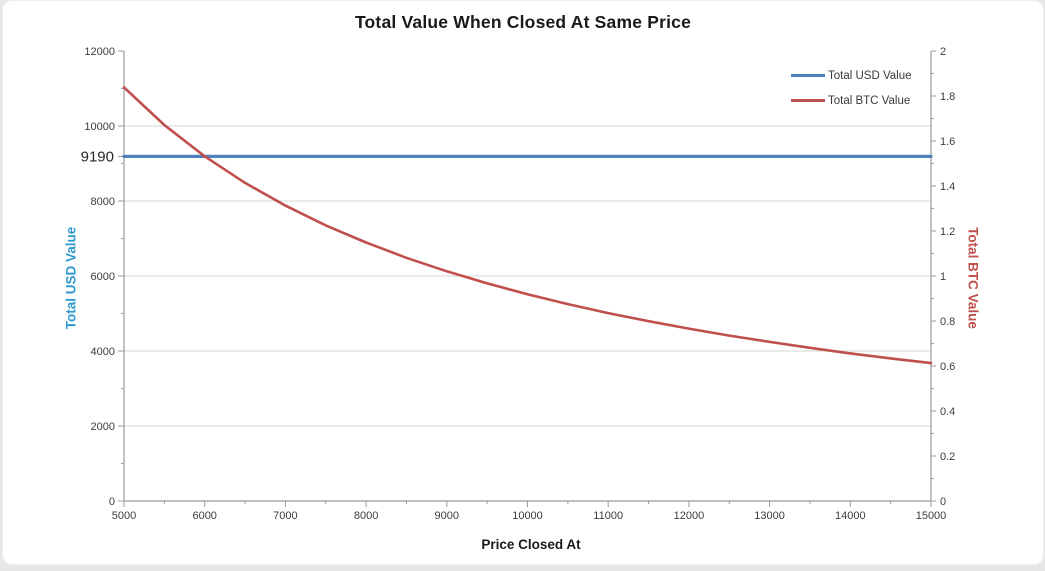 Image resolution: width=1045 pixels, height=571 pixels. I want to click on y-right-axis-title: Total BTC Value, so click(973, 278).